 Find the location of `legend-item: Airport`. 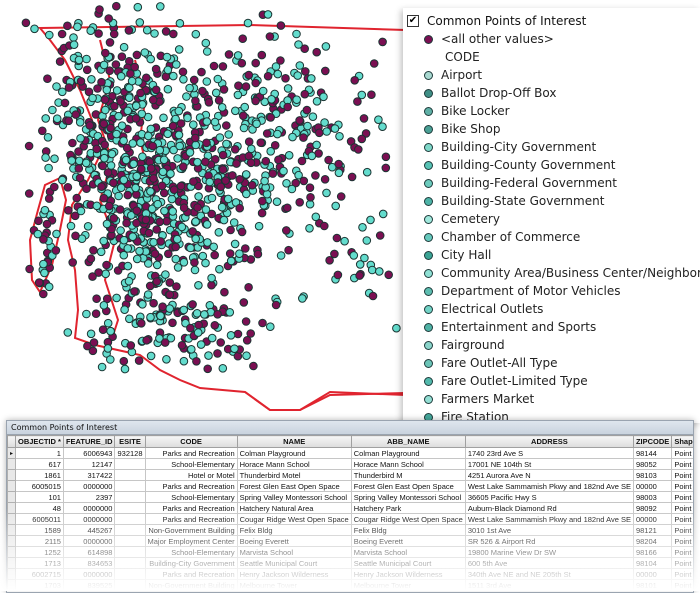

legend-item: Airport is located at coordinates (453, 75).